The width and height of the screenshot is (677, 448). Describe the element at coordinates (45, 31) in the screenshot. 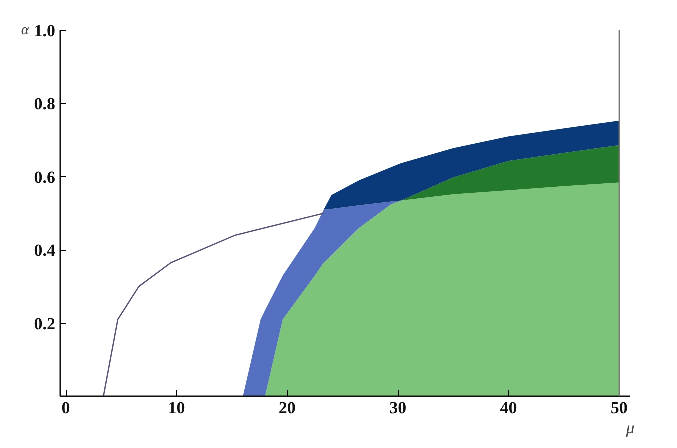

I see `y-tick-label: 1.0` at that location.